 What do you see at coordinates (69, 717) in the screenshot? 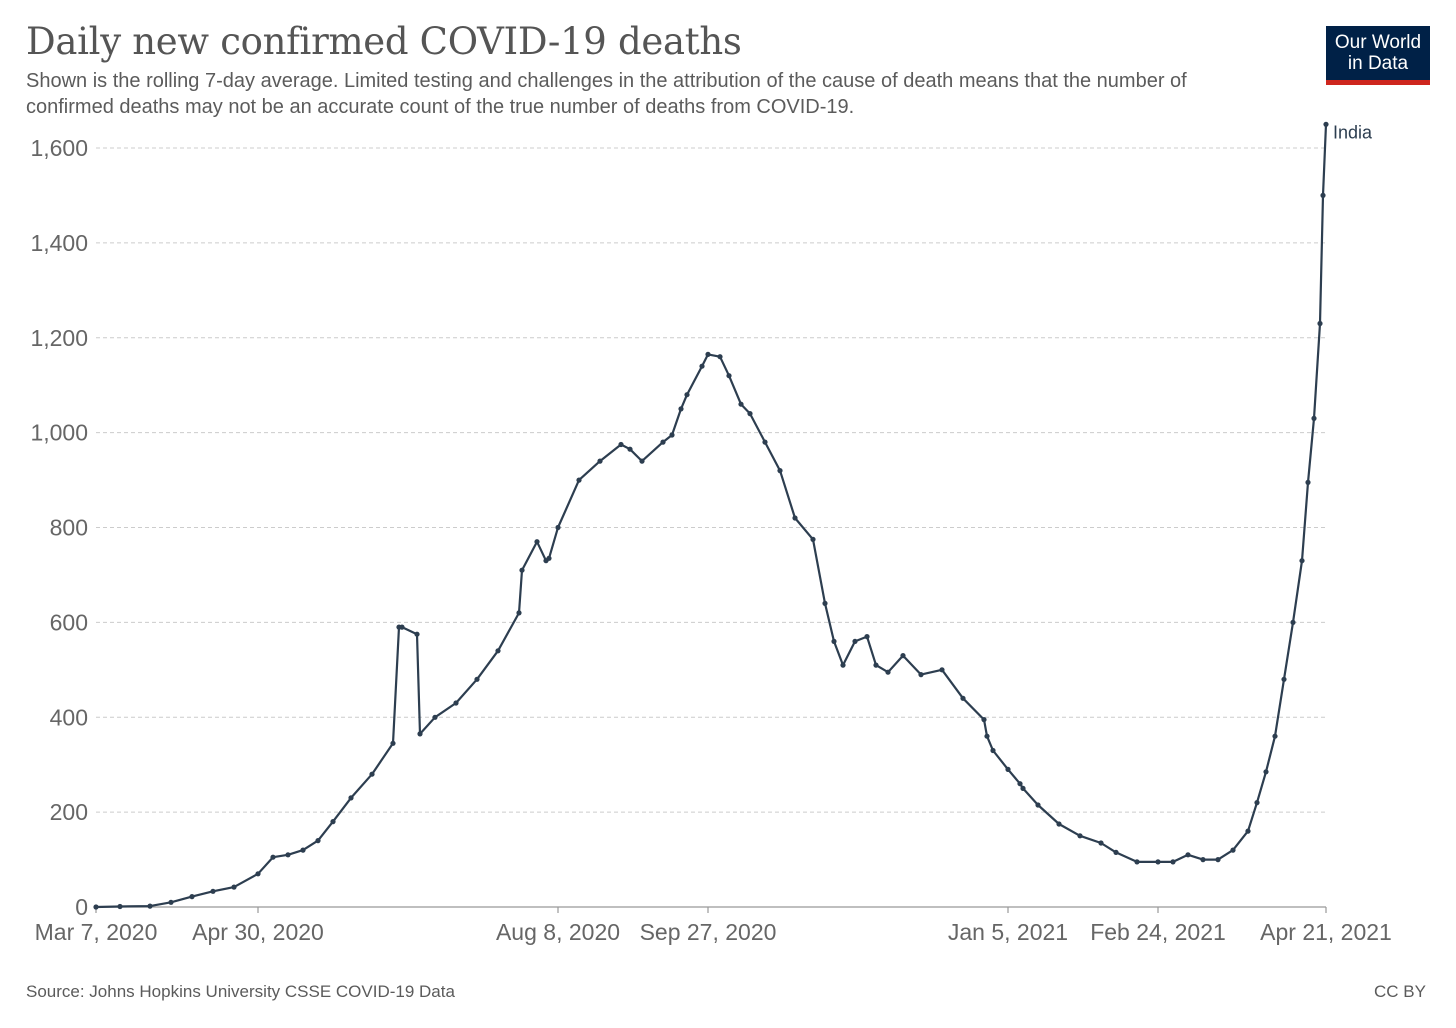
I see `y-tick-label: 400` at bounding box center [69, 717].